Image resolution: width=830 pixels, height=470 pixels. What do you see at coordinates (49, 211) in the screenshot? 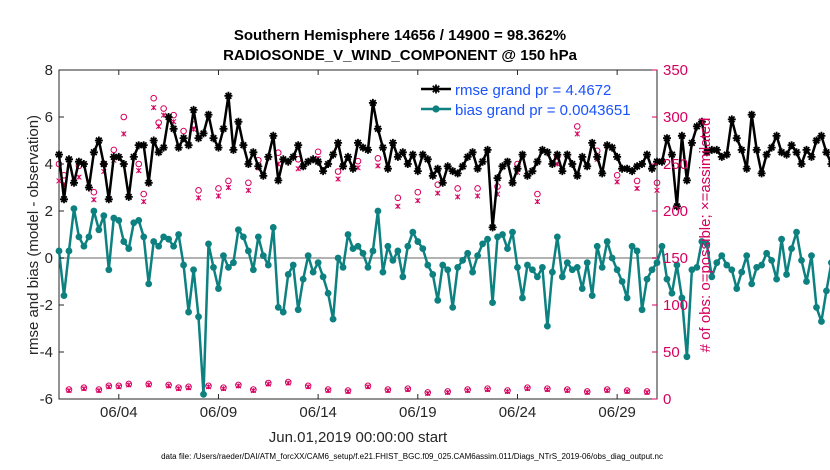
I see `y-tick-label: 2` at bounding box center [49, 211].